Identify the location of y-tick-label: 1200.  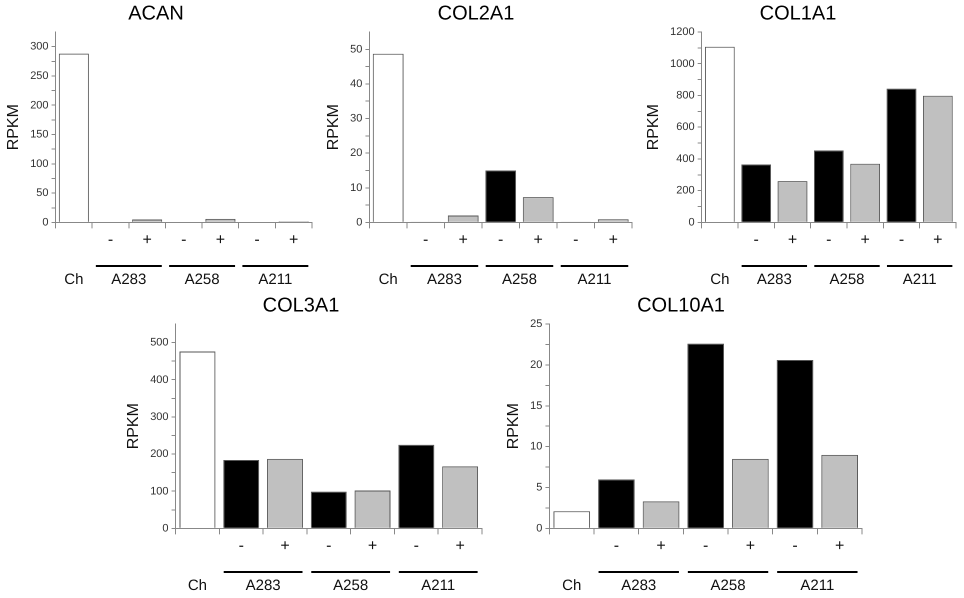
(682, 32).